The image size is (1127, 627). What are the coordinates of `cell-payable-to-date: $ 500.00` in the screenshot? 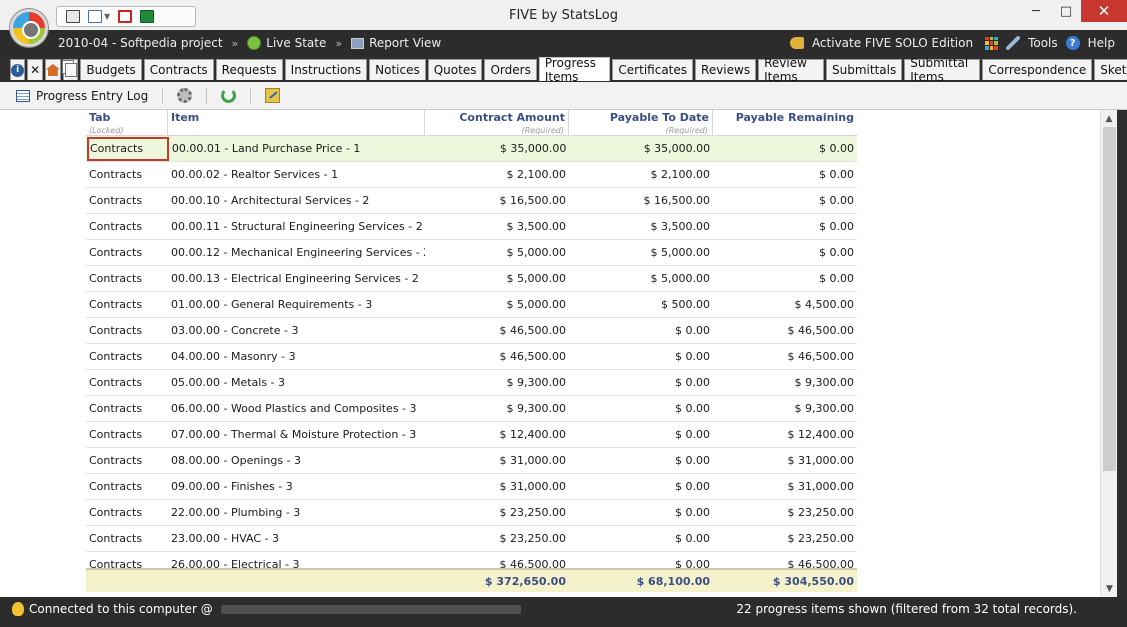 It's located at (685, 304).